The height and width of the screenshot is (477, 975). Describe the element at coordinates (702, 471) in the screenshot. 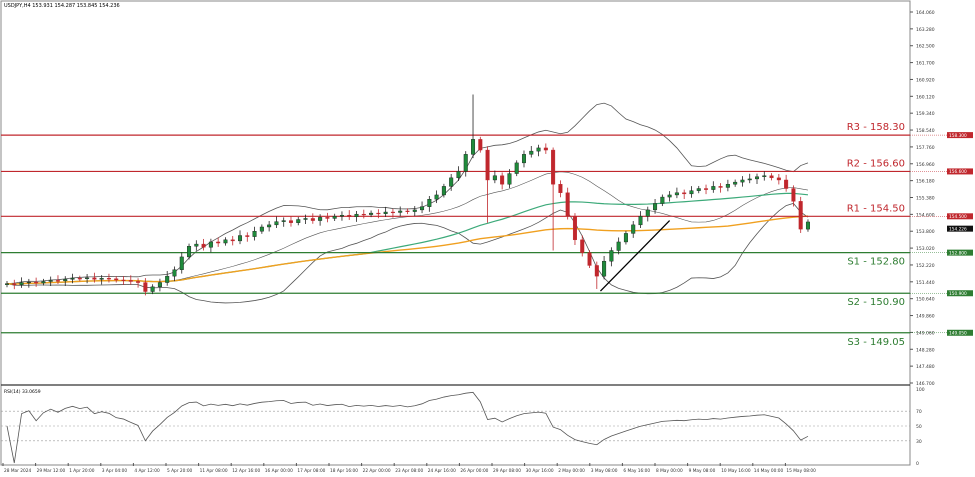

I see `time-tick-label: 9 May 08:00` at that location.